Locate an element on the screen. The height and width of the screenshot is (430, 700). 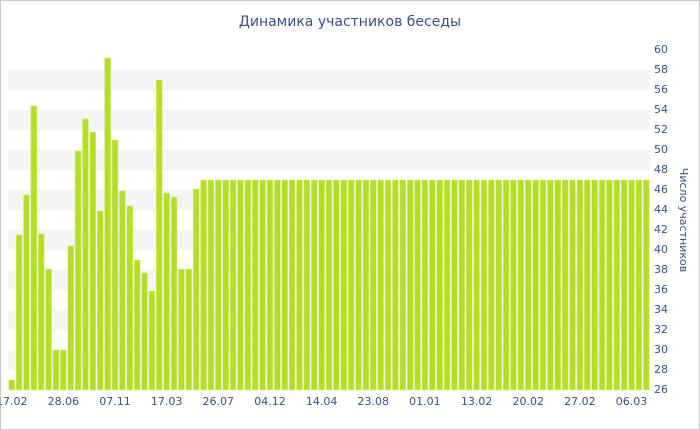
y-tick-label: 46 is located at coordinates (661, 189).